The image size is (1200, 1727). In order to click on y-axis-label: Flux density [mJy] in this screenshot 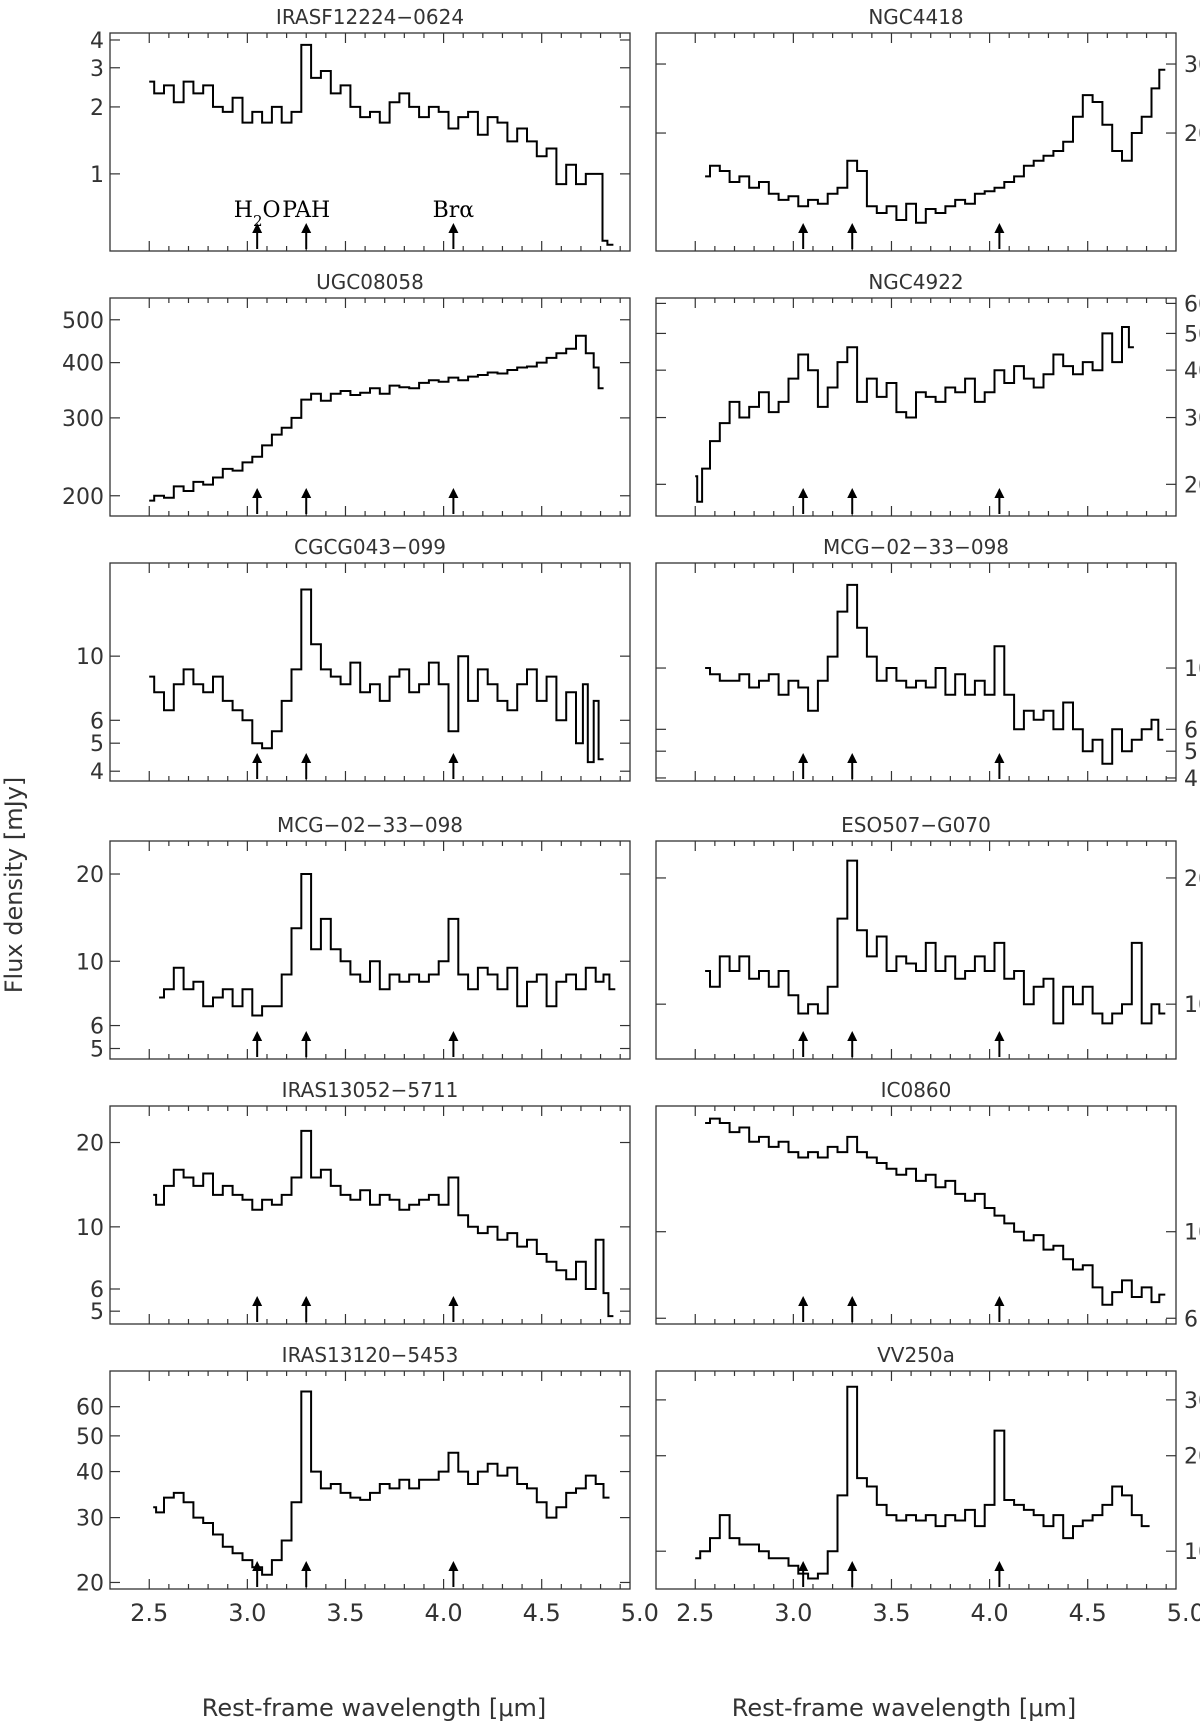, I will do `click(14, 885)`.